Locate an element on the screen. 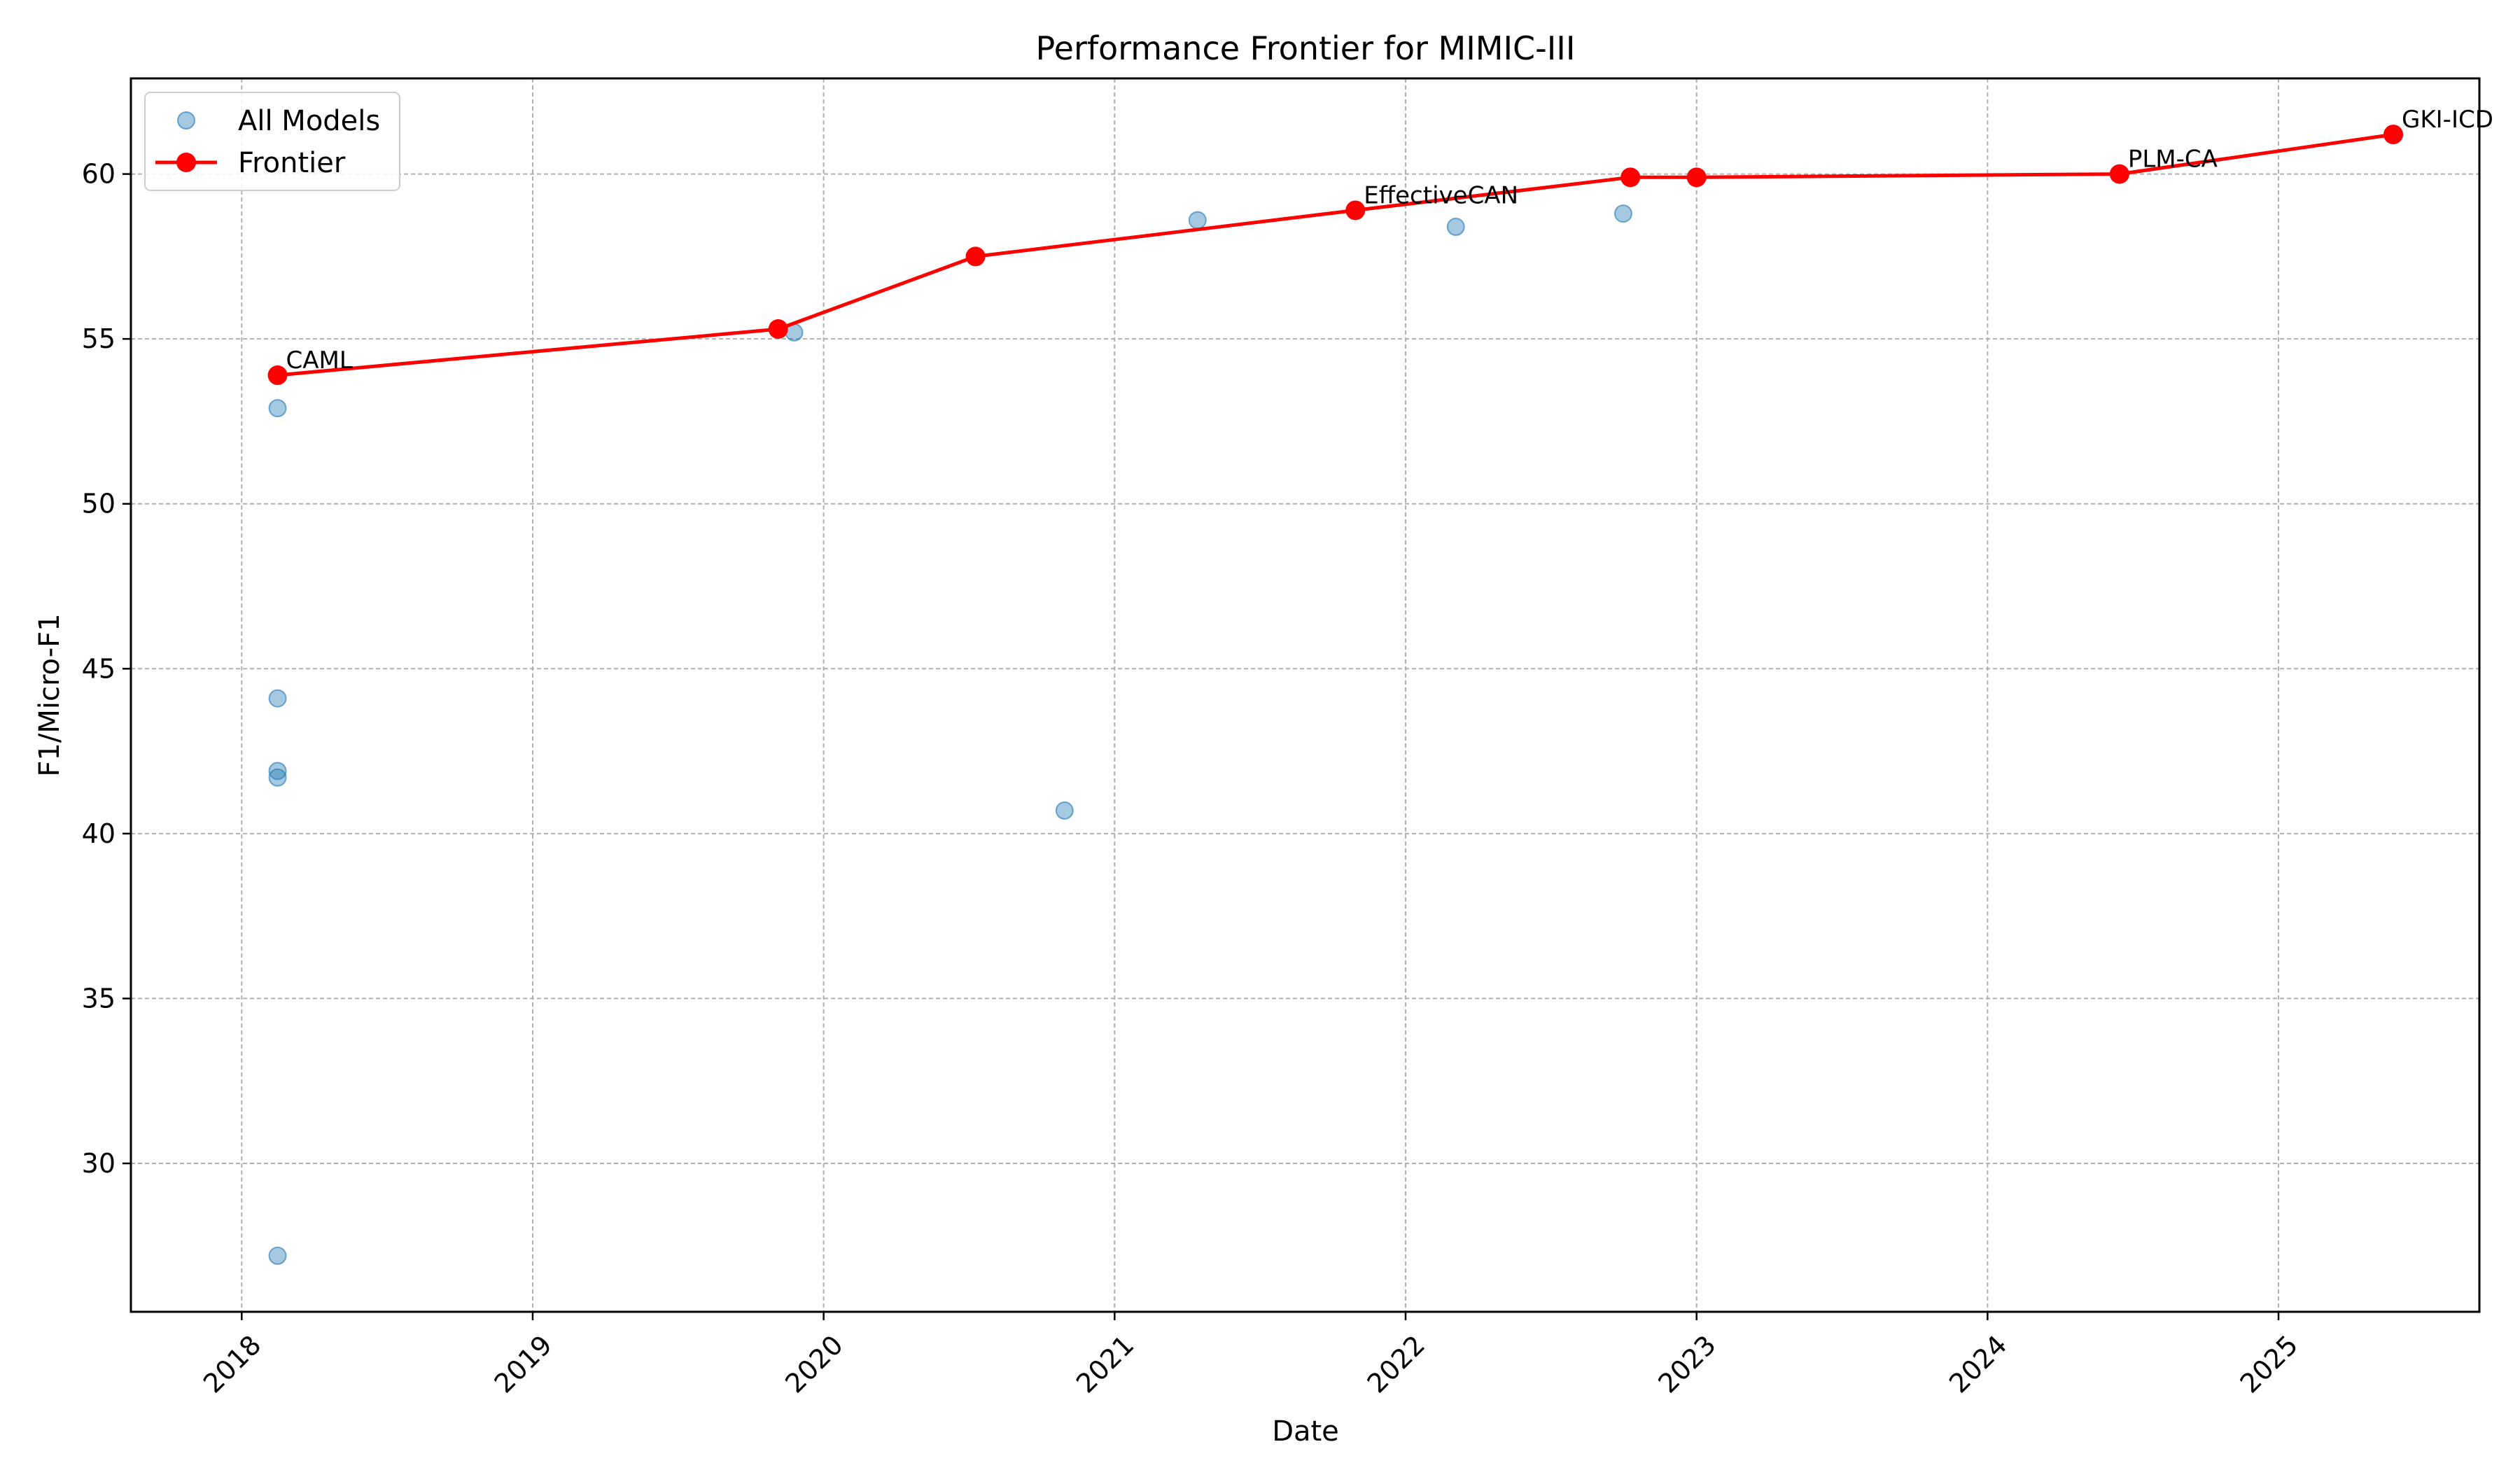 The width and height of the screenshot is (2520, 1470). x-tick-label: 2022 is located at coordinates (1397, 1364).